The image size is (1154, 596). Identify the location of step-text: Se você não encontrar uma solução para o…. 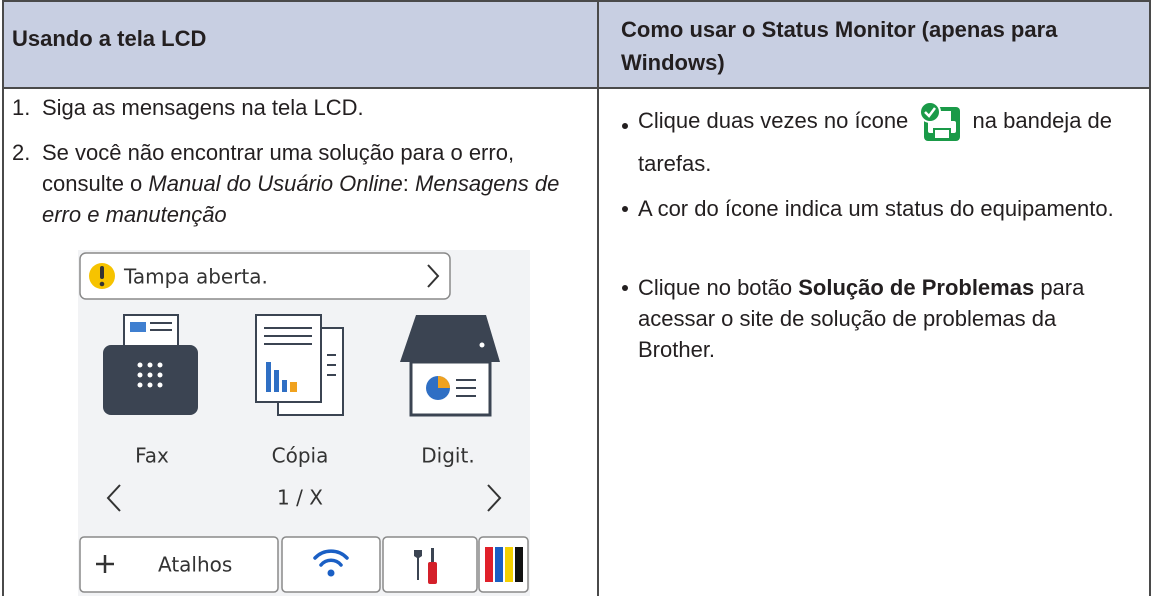
(312, 183).